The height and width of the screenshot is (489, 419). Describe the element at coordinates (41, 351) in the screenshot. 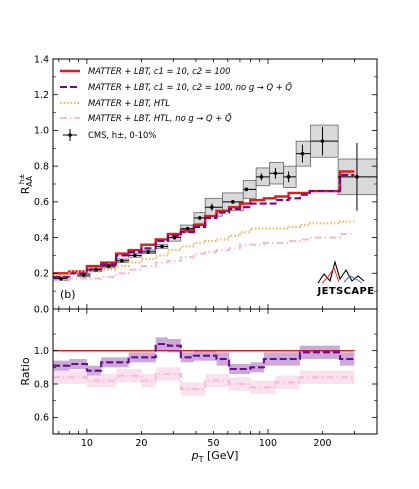

I see `ratio-y-tick-label: 1.0` at that location.